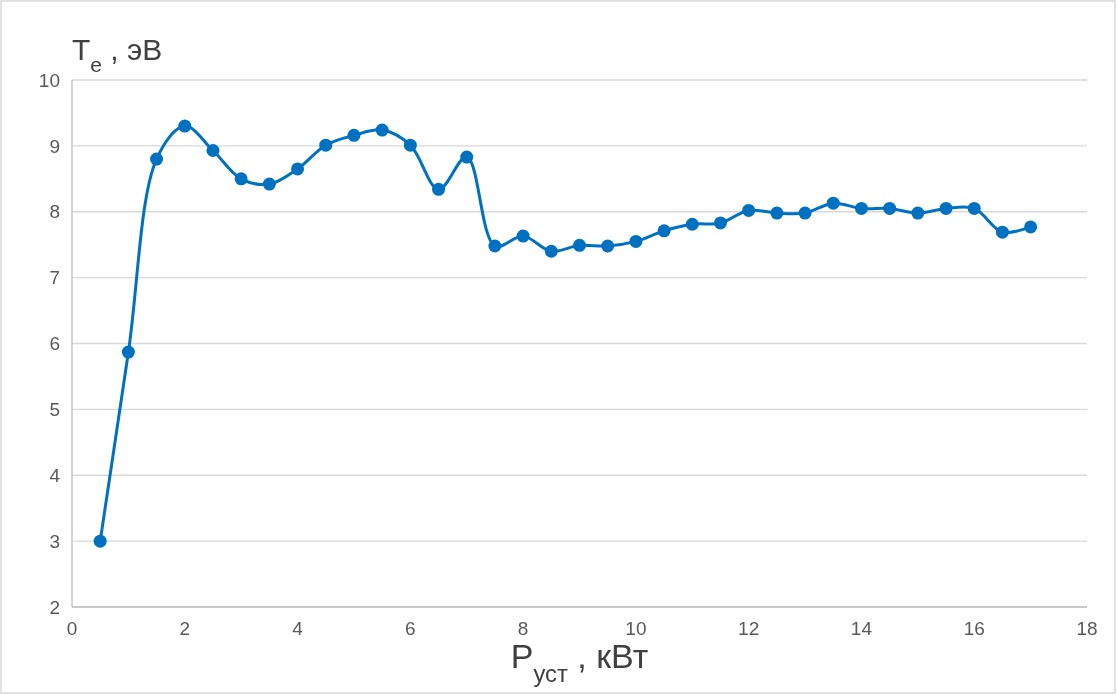 This screenshot has width=1117, height=695. What do you see at coordinates (54, 278) in the screenshot?
I see `y-tick-label: 7` at bounding box center [54, 278].